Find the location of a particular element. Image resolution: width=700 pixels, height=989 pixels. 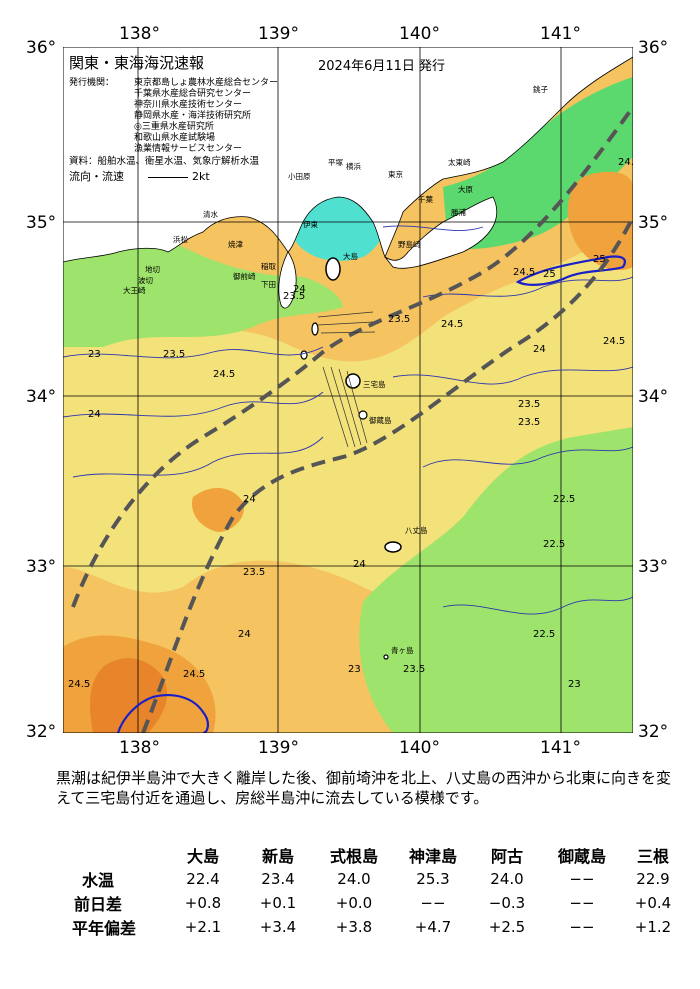

place-name: 伊東 is located at coordinates (310, 224).